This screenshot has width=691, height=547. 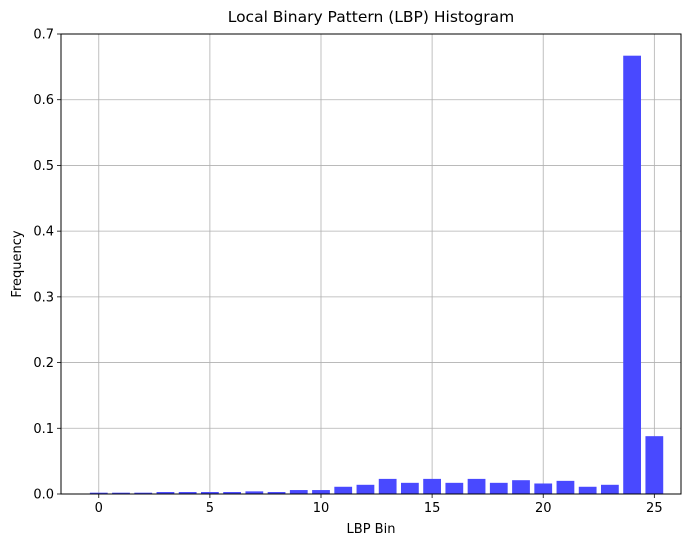 What do you see at coordinates (43, 232) in the screenshot?
I see `y-tick-label: 0.4` at bounding box center [43, 232].